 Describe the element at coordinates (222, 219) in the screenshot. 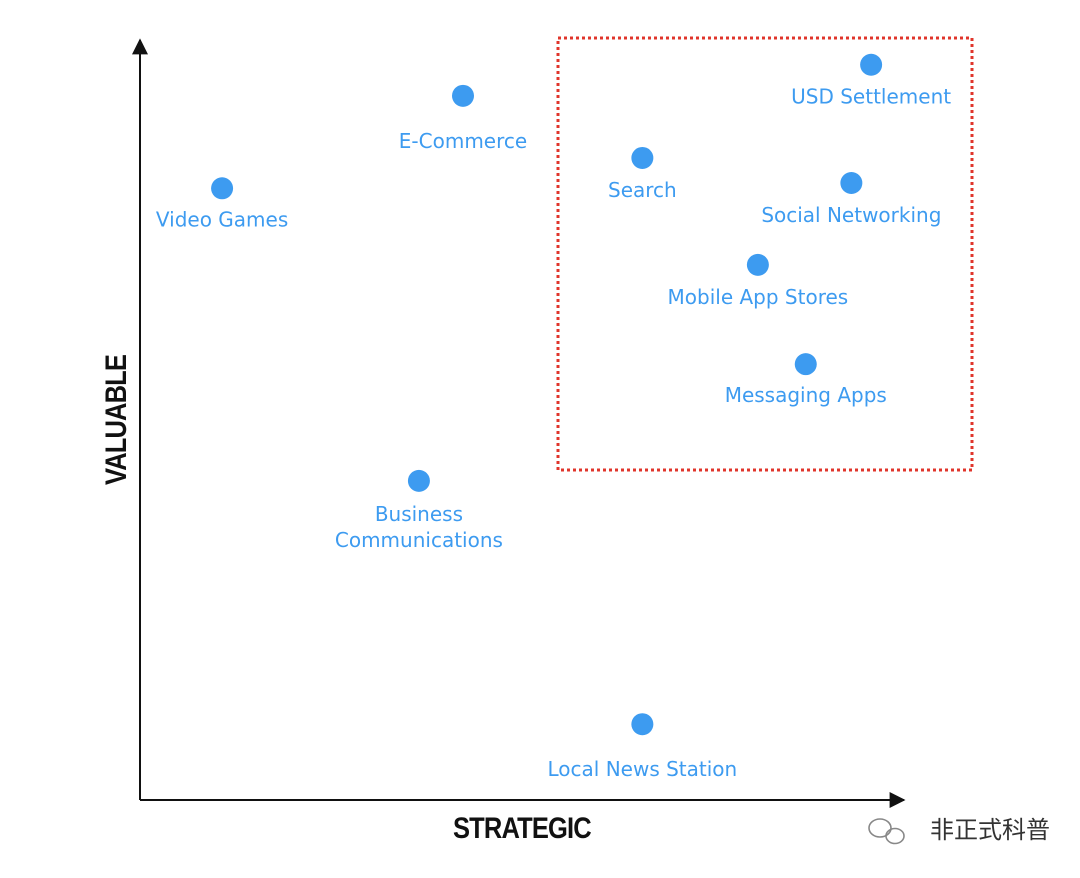

I see `point-label: Video Games` at that location.